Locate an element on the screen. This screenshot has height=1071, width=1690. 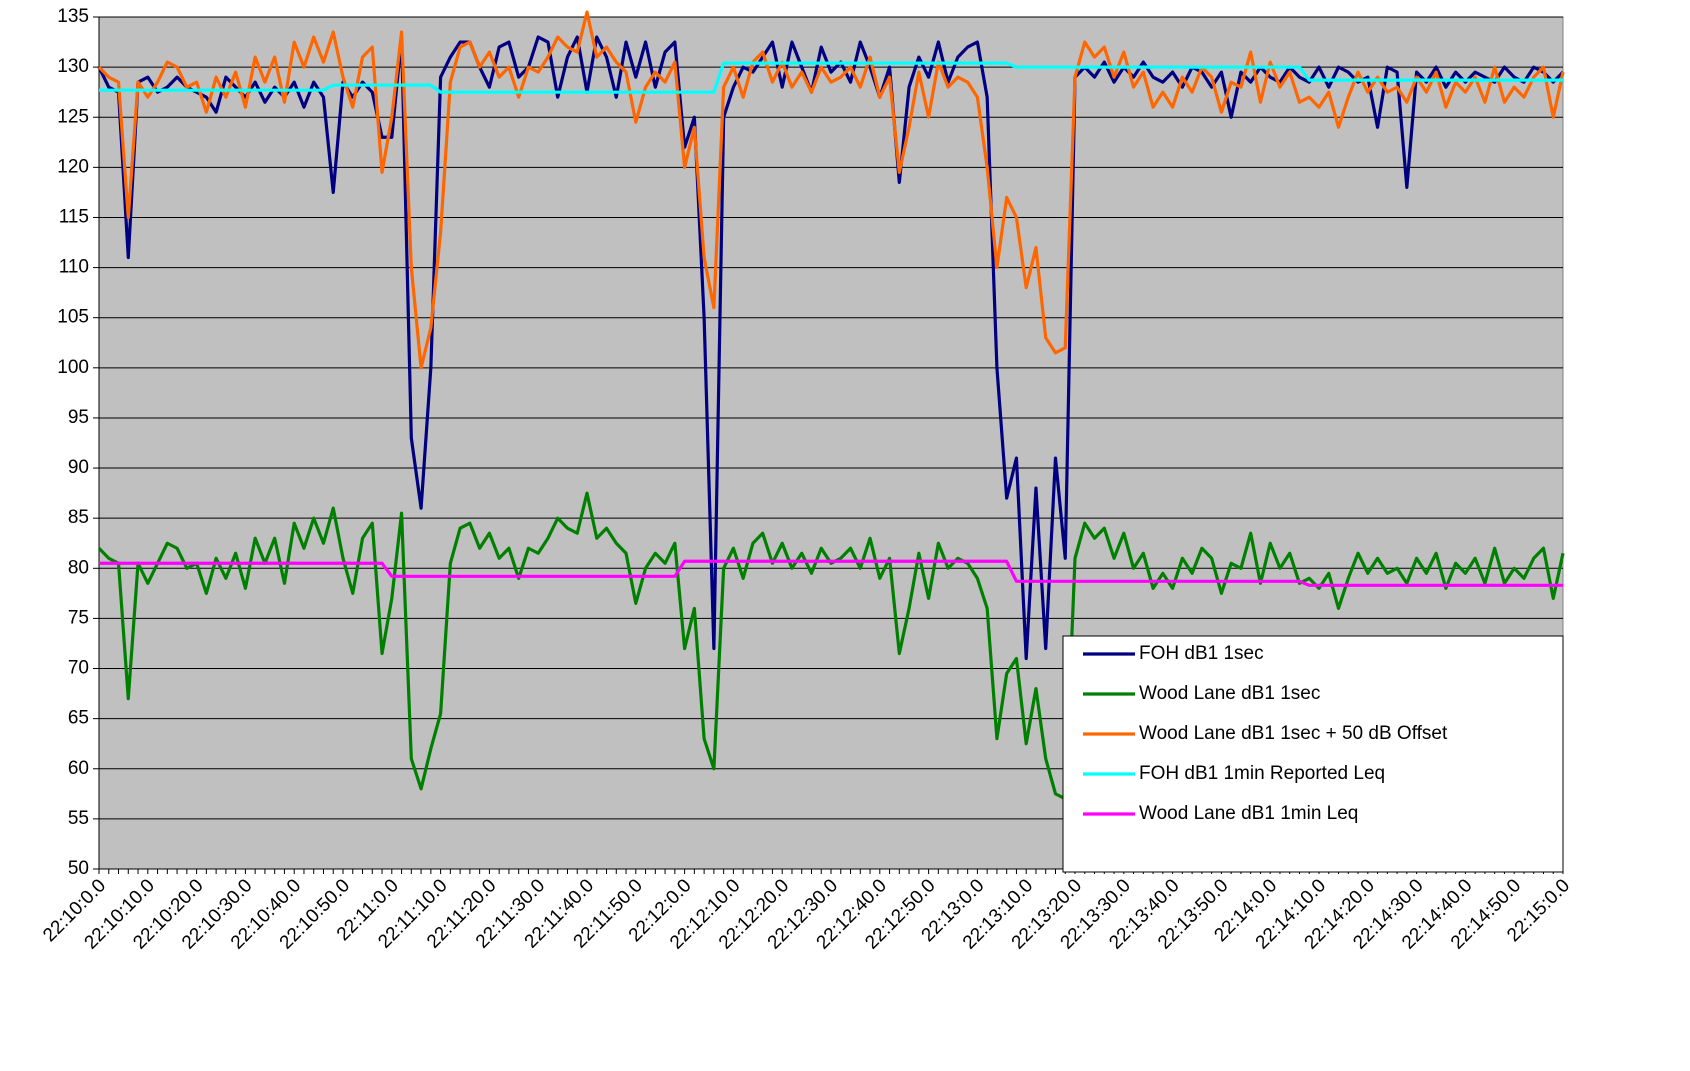
y-tick-label: 130 is located at coordinates (73, 66).